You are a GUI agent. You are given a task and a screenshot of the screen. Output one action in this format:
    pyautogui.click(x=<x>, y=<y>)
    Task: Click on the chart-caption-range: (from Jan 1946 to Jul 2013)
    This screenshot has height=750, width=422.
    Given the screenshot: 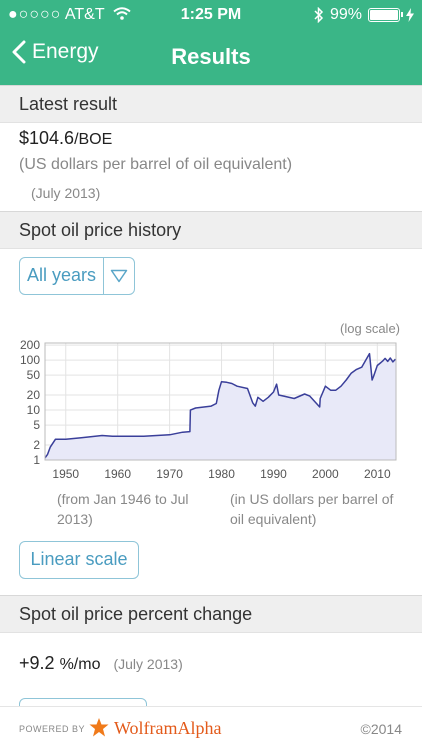 What is the action you would take?
    pyautogui.click(x=123, y=509)
    